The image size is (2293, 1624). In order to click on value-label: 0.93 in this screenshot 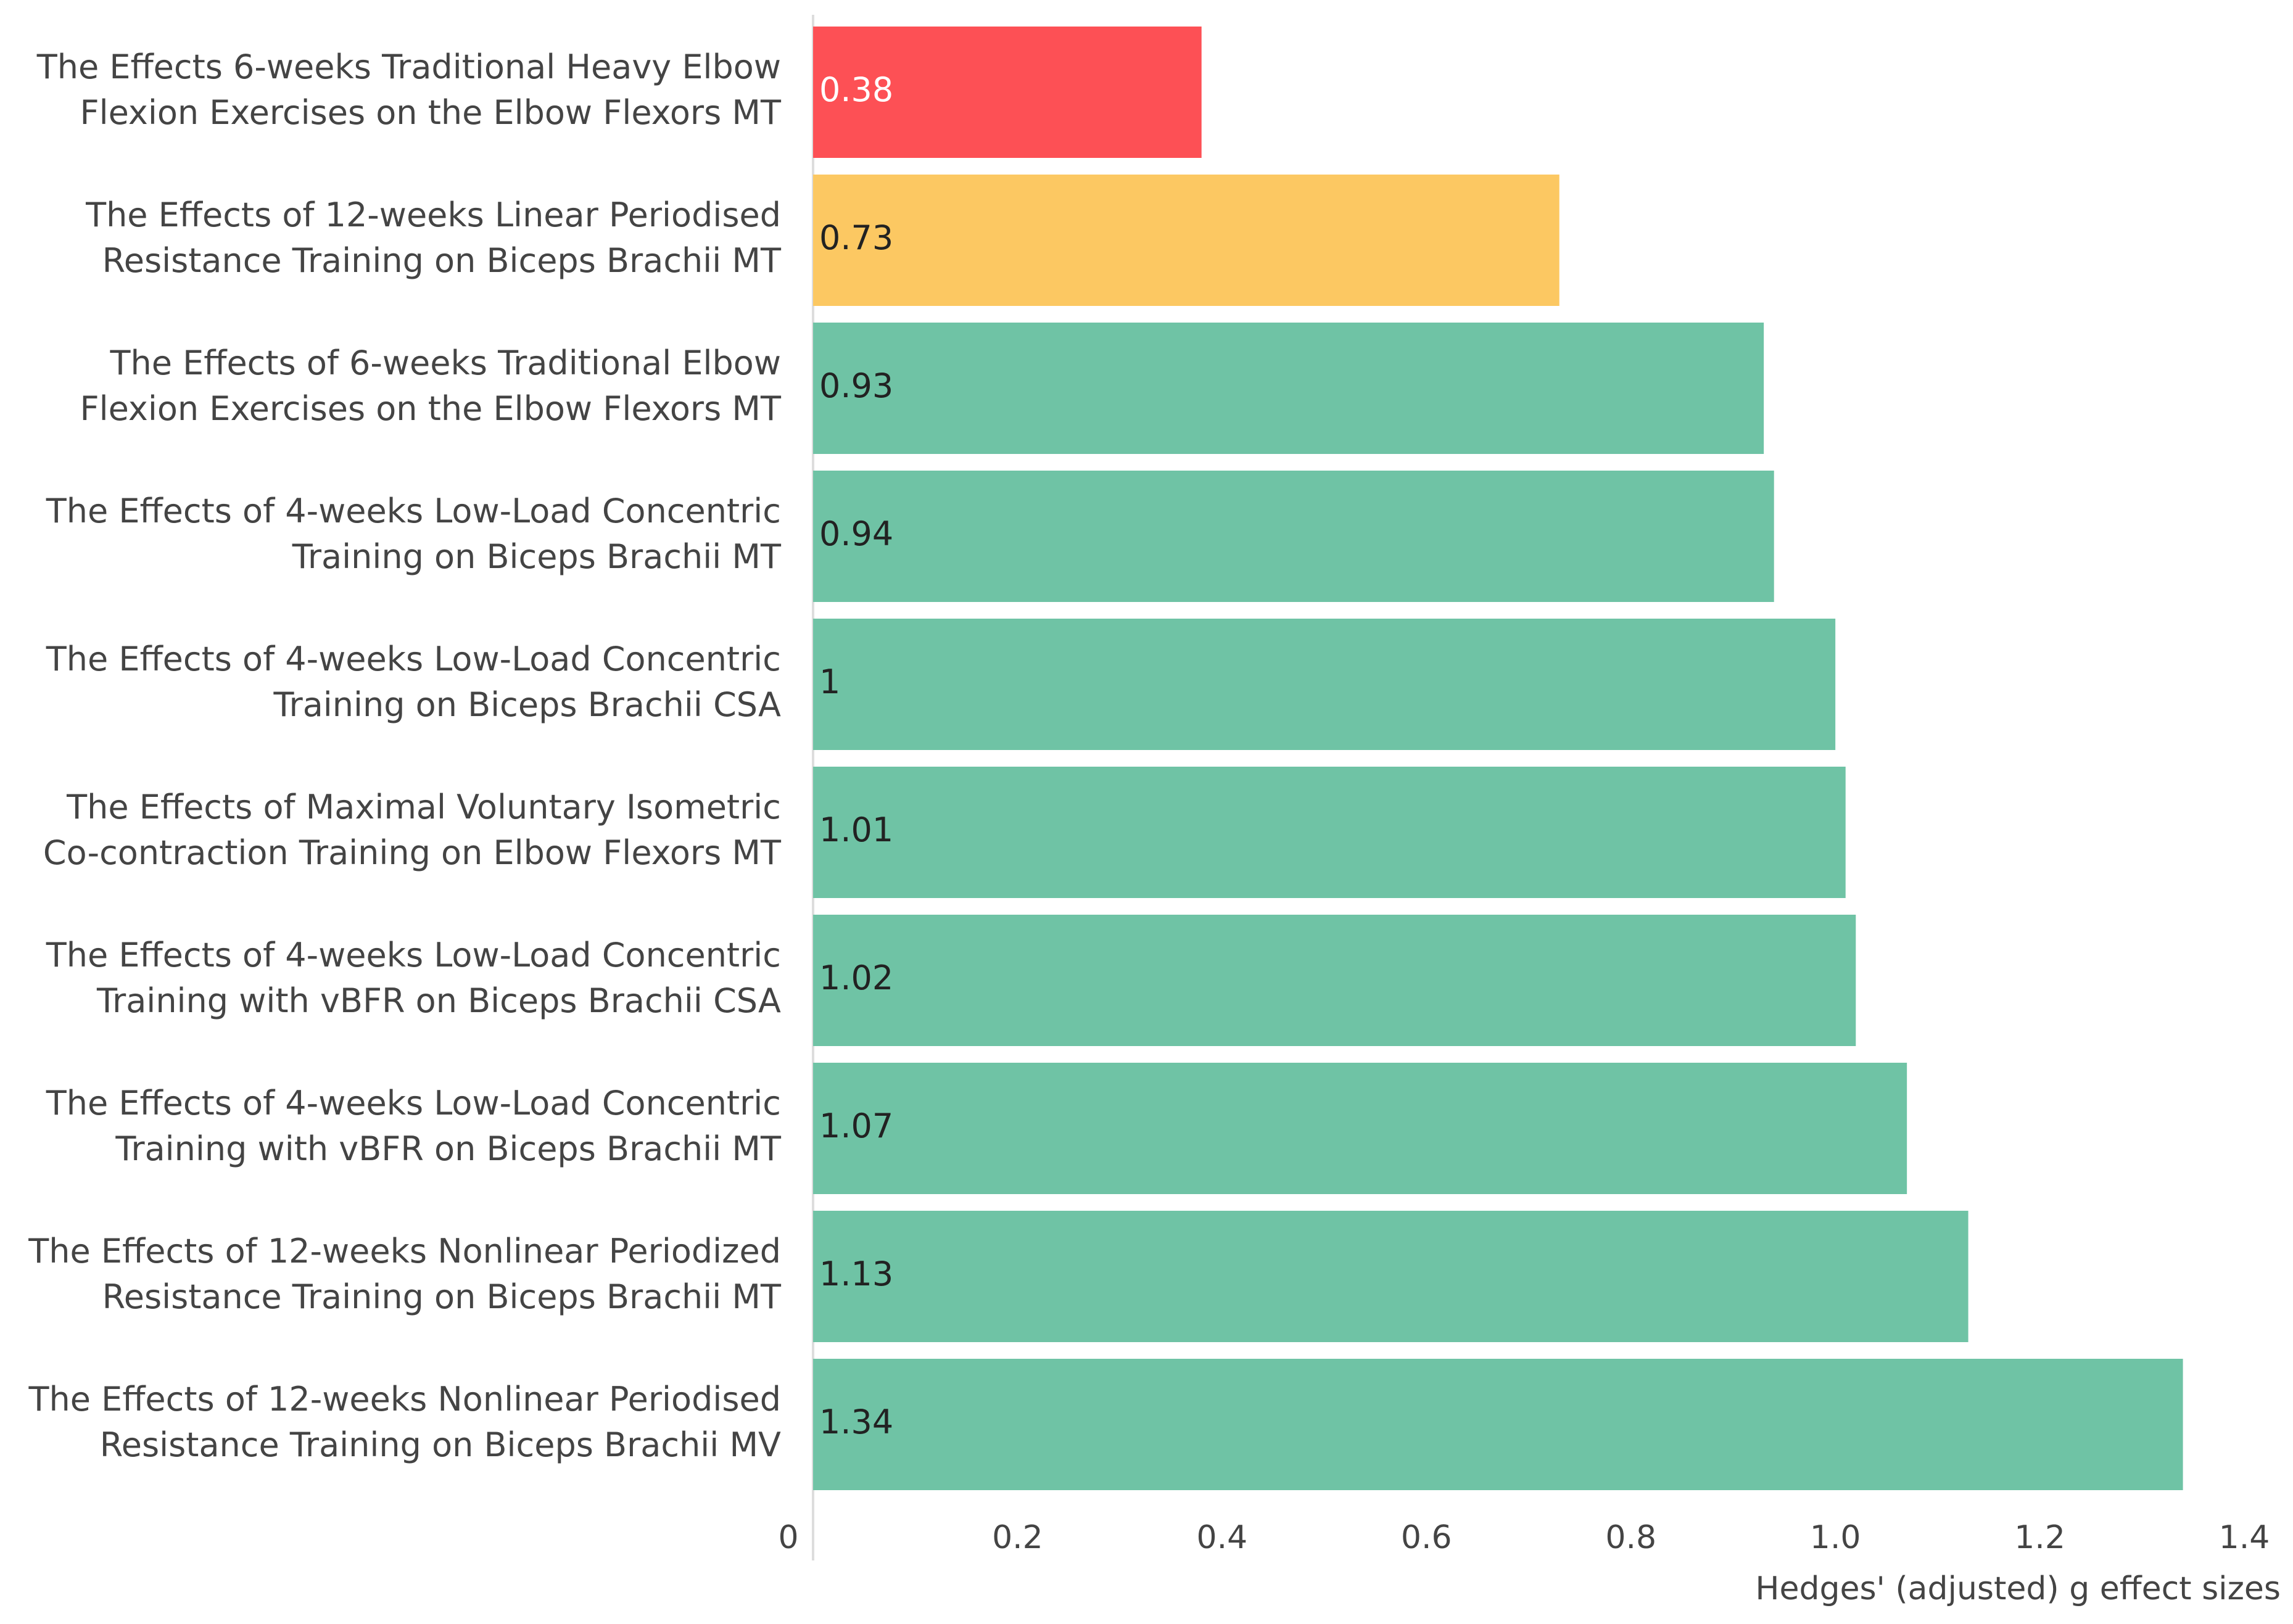, I will do `click(856, 385)`.